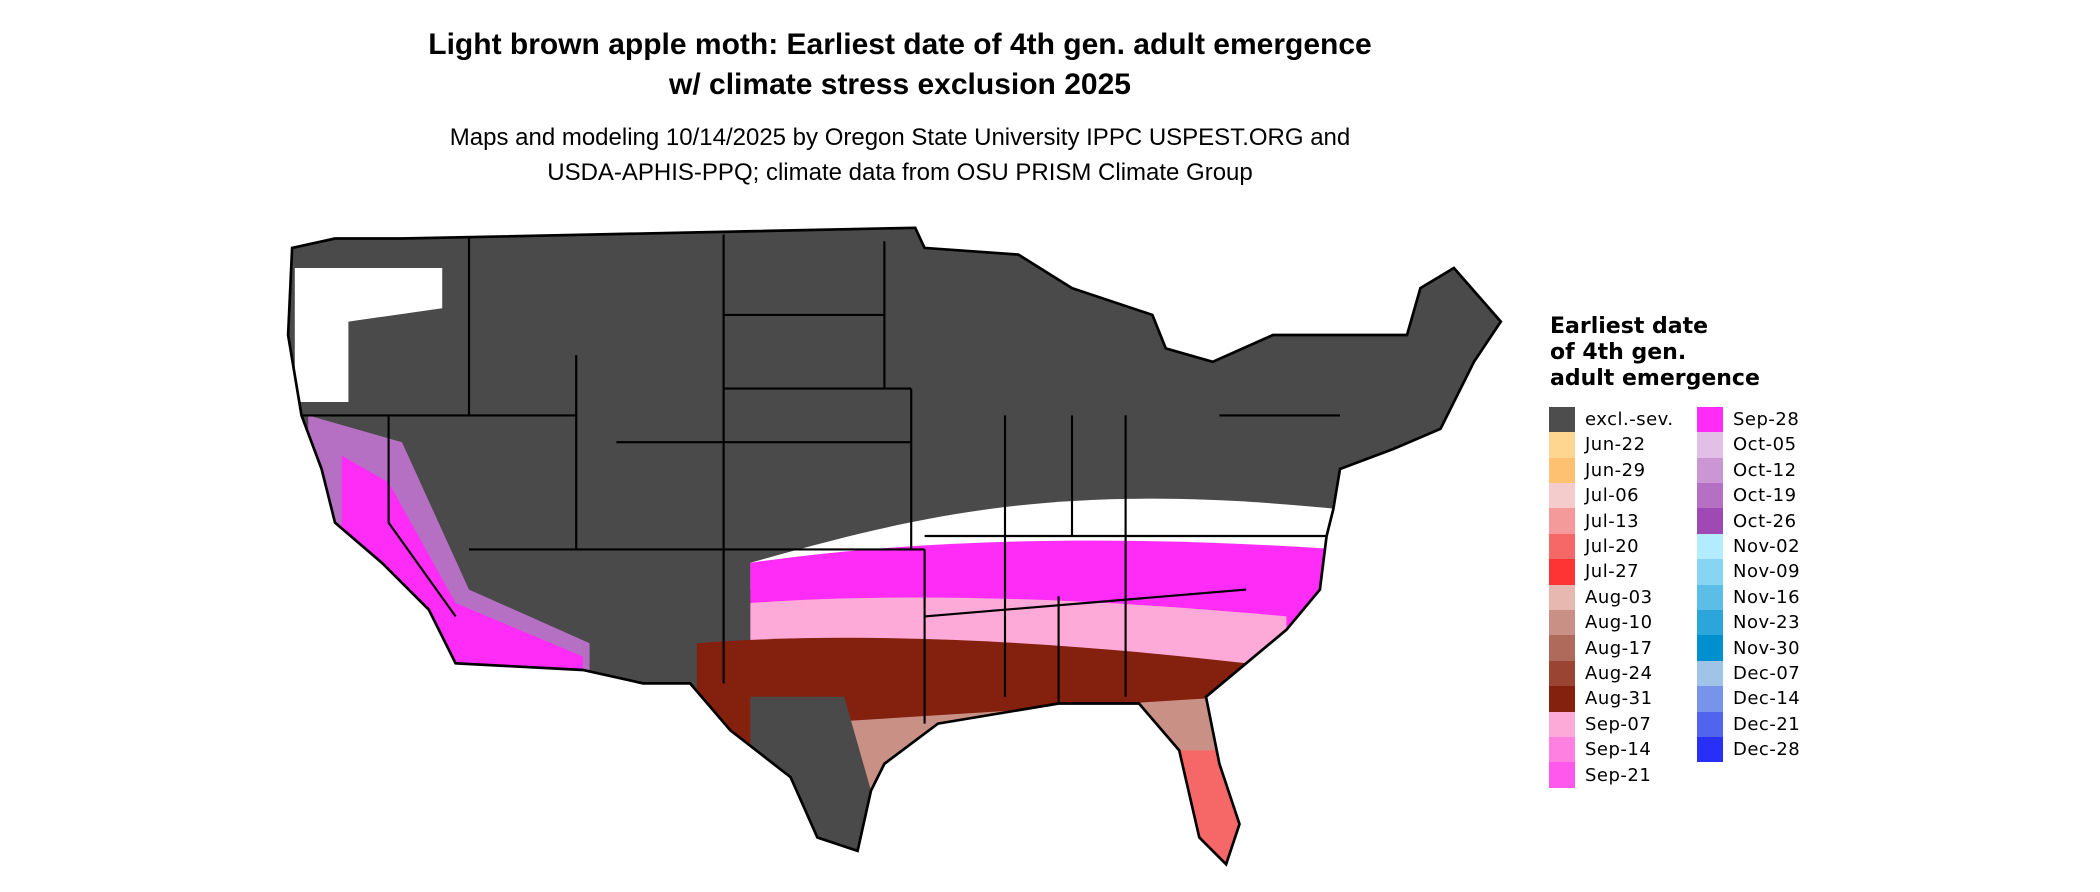 This screenshot has width=2100, height=892. Describe the element at coordinates (1619, 648) in the screenshot. I see `legend-label: Aug-17` at that location.